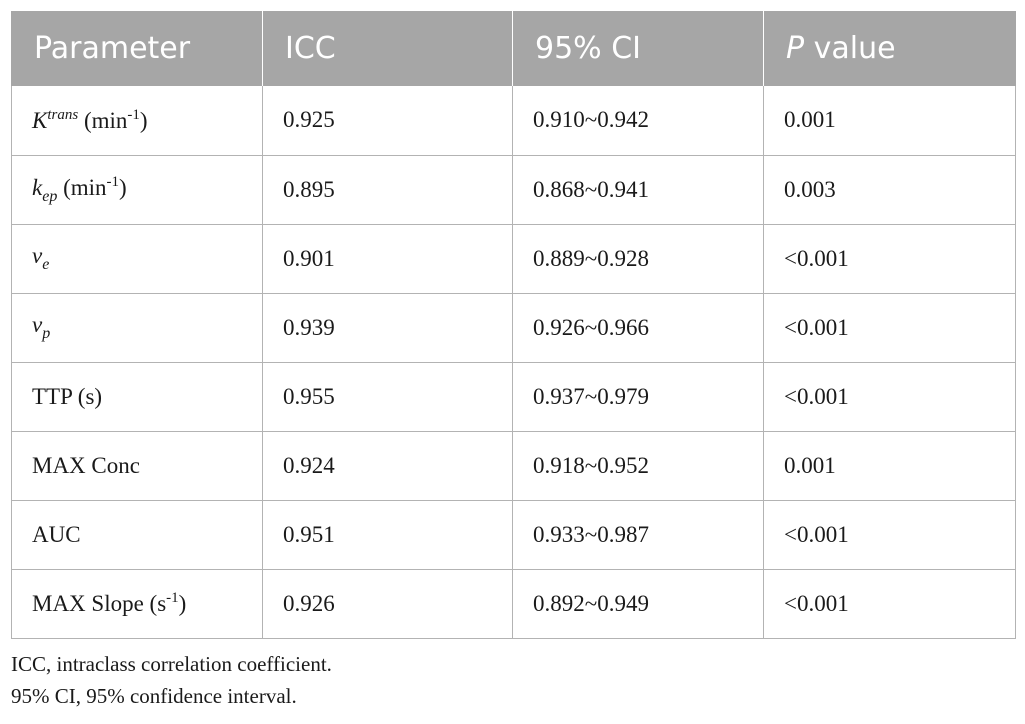 Image resolution: width=1025 pixels, height=724 pixels. What do you see at coordinates (154, 696) in the screenshot?
I see `footnote-ci: 95% CI, 95% confidence interval.` at bounding box center [154, 696].